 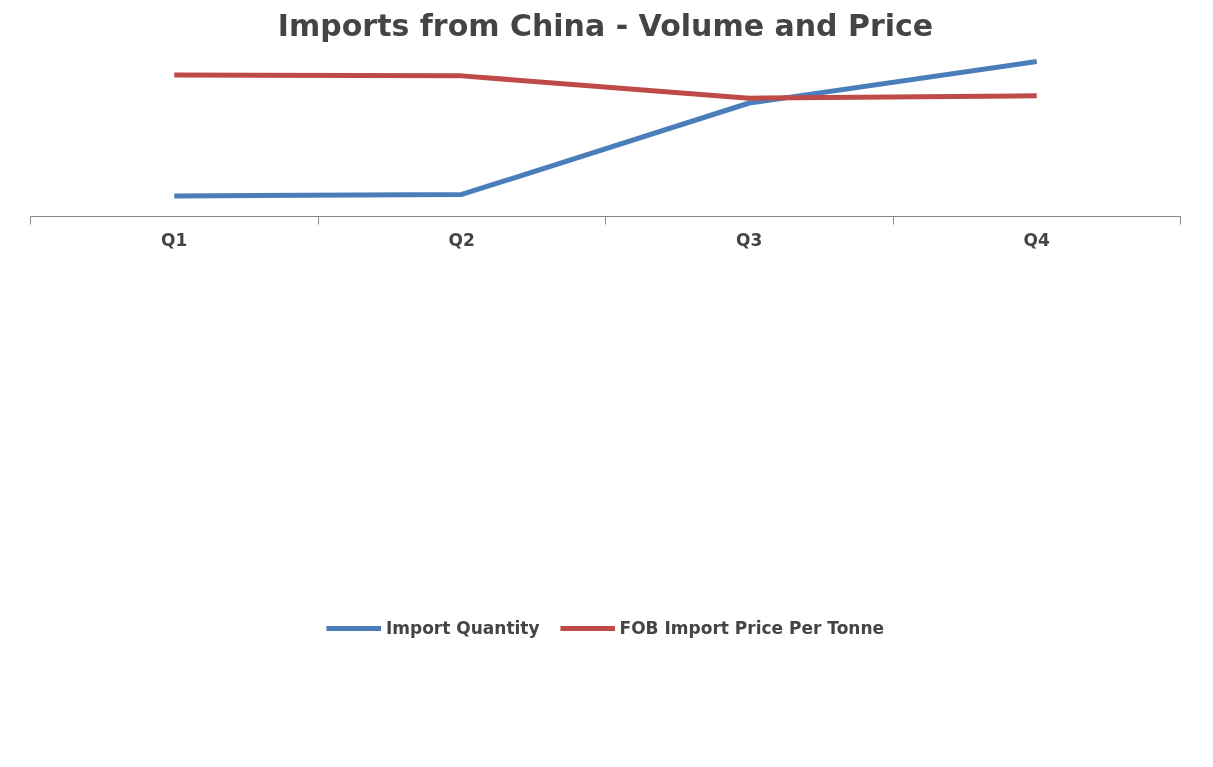 What do you see at coordinates (174, 239) in the screenshot?
I see `x-tick-label: Q1` at bounding box center [174, 239].